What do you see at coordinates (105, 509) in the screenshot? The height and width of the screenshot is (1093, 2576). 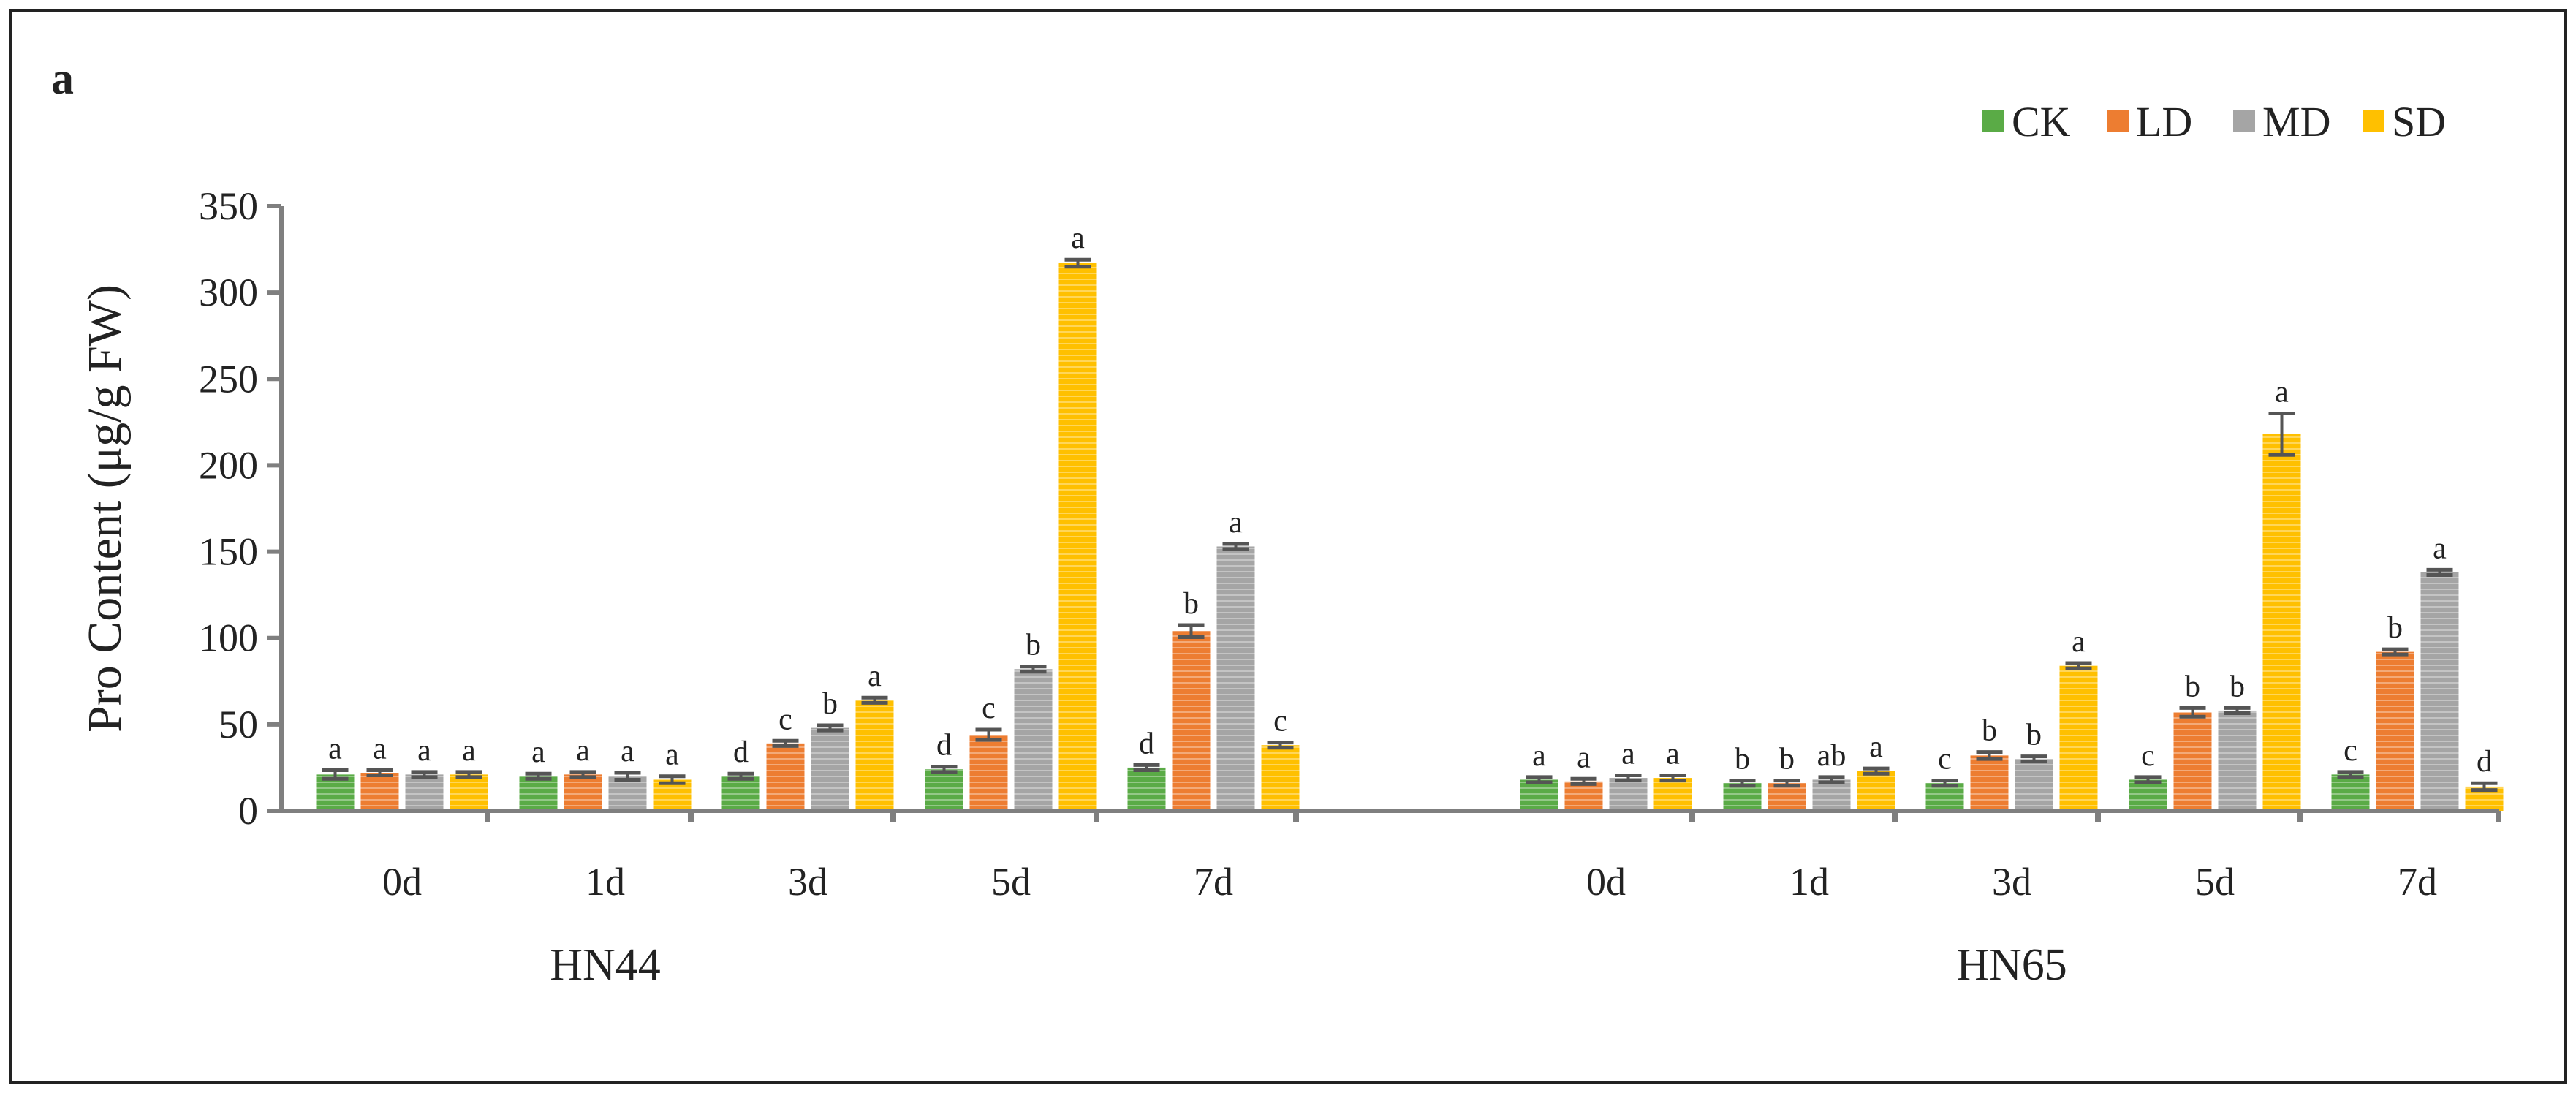 I see `y-axis-label: Pro Content (μg/g FW)` at bounding box center [105, 509].